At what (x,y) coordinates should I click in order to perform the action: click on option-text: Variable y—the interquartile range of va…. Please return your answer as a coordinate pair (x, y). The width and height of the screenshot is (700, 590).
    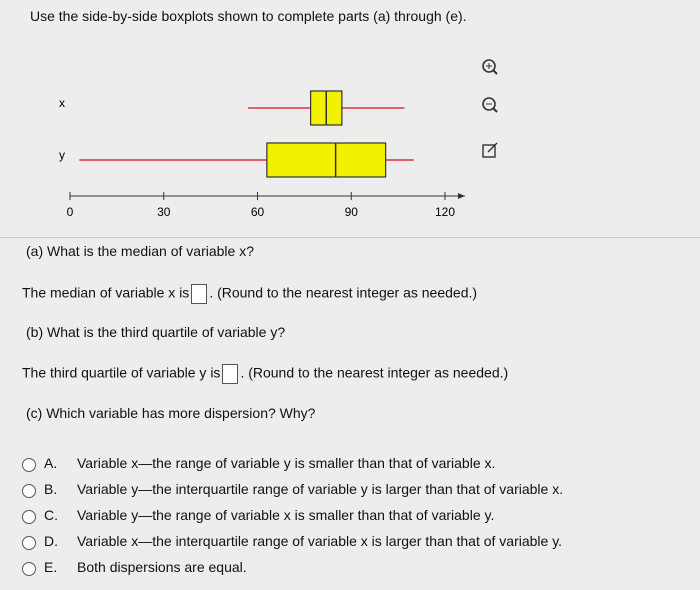
    Looking at the image, I should click on (320, 489).